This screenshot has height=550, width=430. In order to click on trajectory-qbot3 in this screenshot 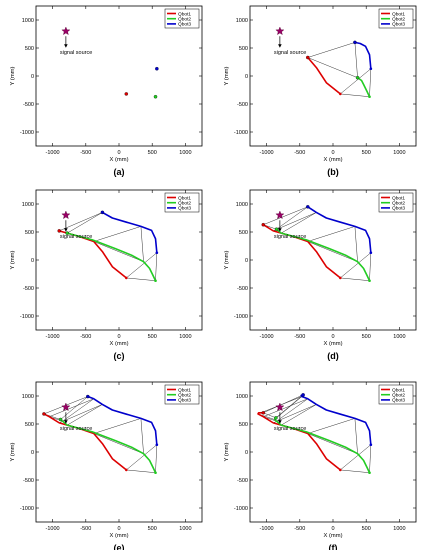, I will do `click(130, 232)`.